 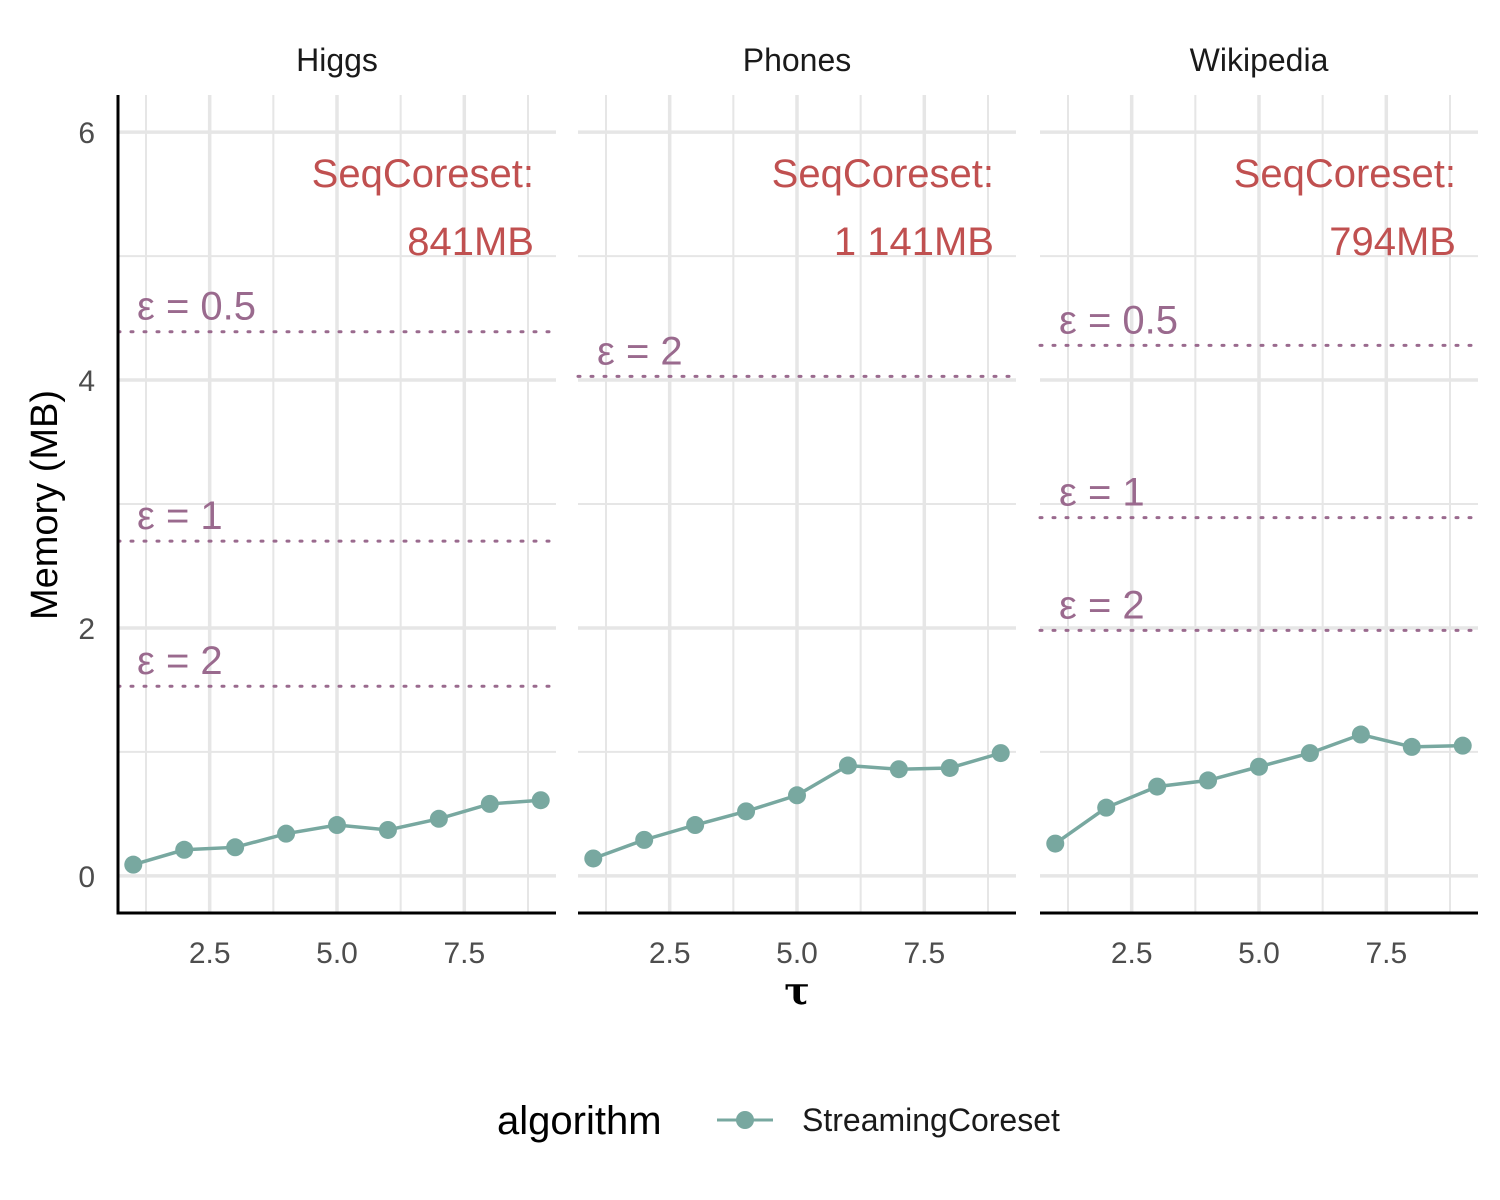 What do you see at coordinates (778, 1121) in the screenshot?
I see `legend: algorithm StreamingCoreset` at bounding box center [778, 1121].